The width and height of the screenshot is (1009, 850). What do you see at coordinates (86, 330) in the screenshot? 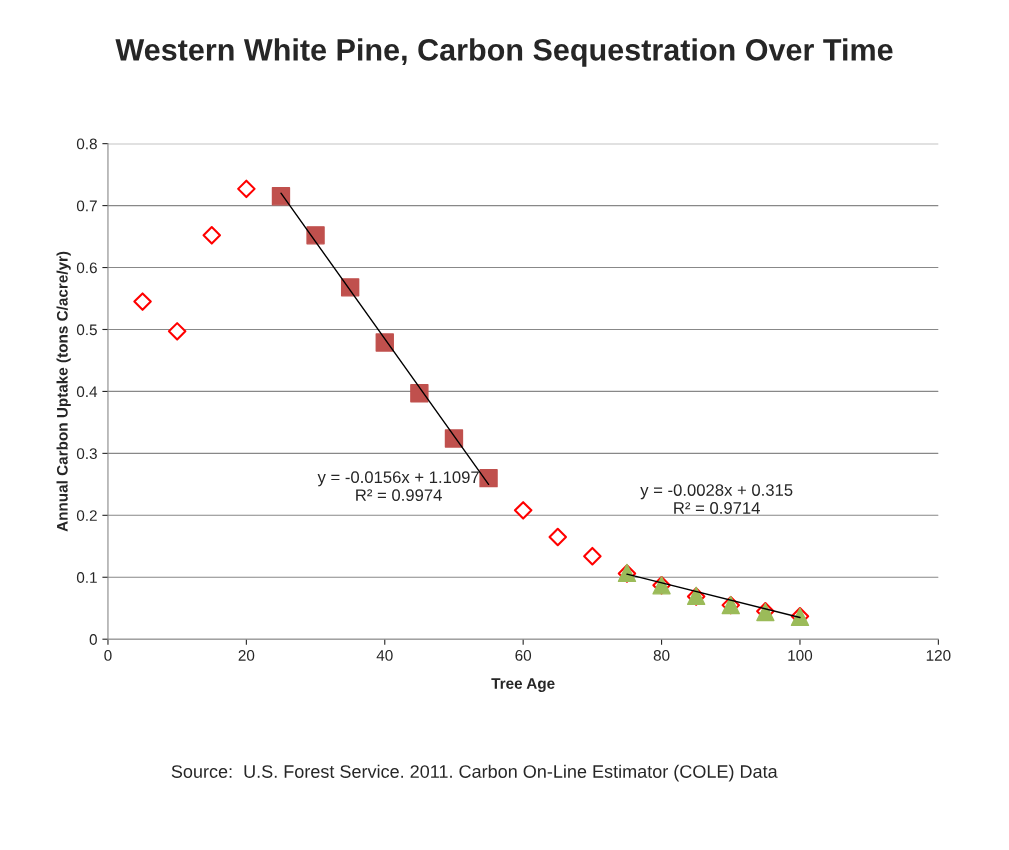
I see `y-tick-label: 0.5` at bounding box center [86, 330].